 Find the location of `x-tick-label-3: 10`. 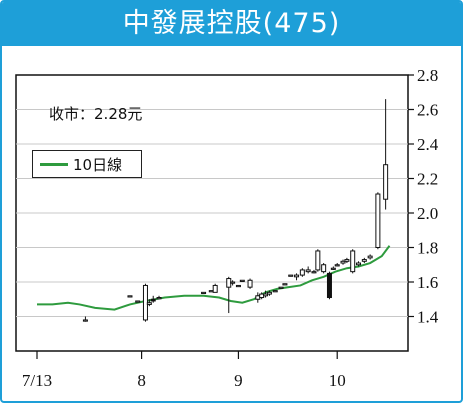

x-tick-label-3: 10 is located at coordinates (337, 380).